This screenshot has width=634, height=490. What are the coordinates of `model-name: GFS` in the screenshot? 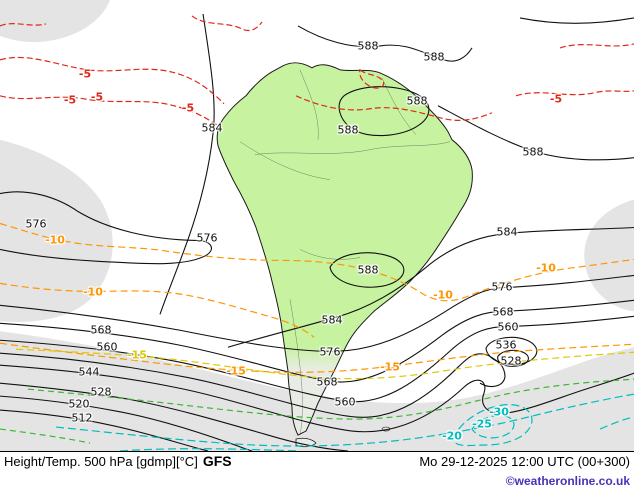 It's located at (217, 461).